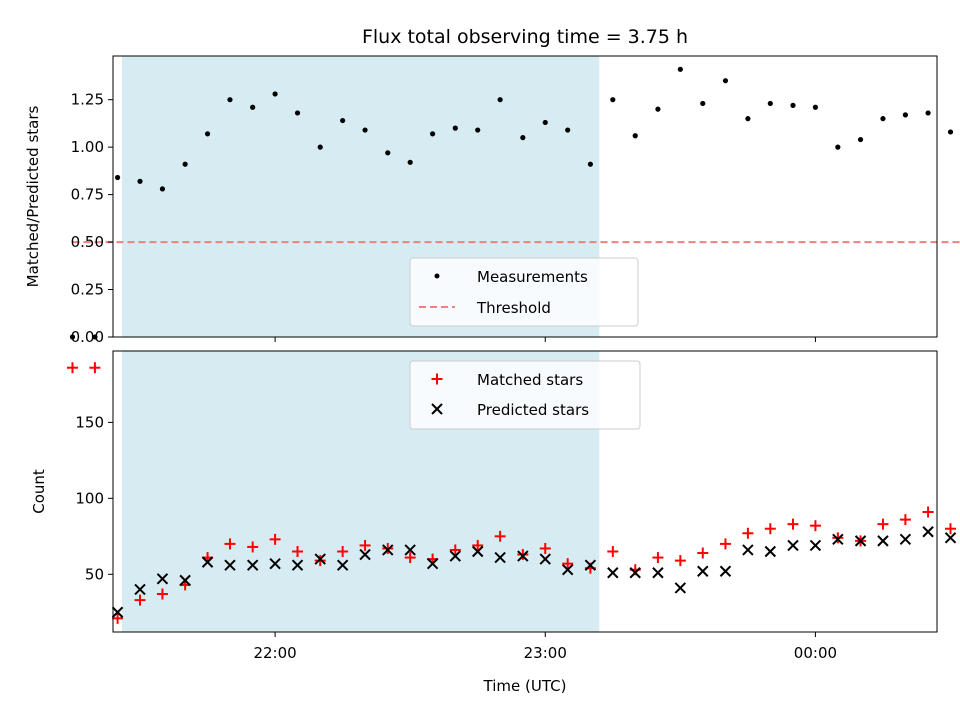 The width and height of the screenshot is (960, 720). I want to click on legend-label-matched-stars: Matched stars, so click(530, 380).